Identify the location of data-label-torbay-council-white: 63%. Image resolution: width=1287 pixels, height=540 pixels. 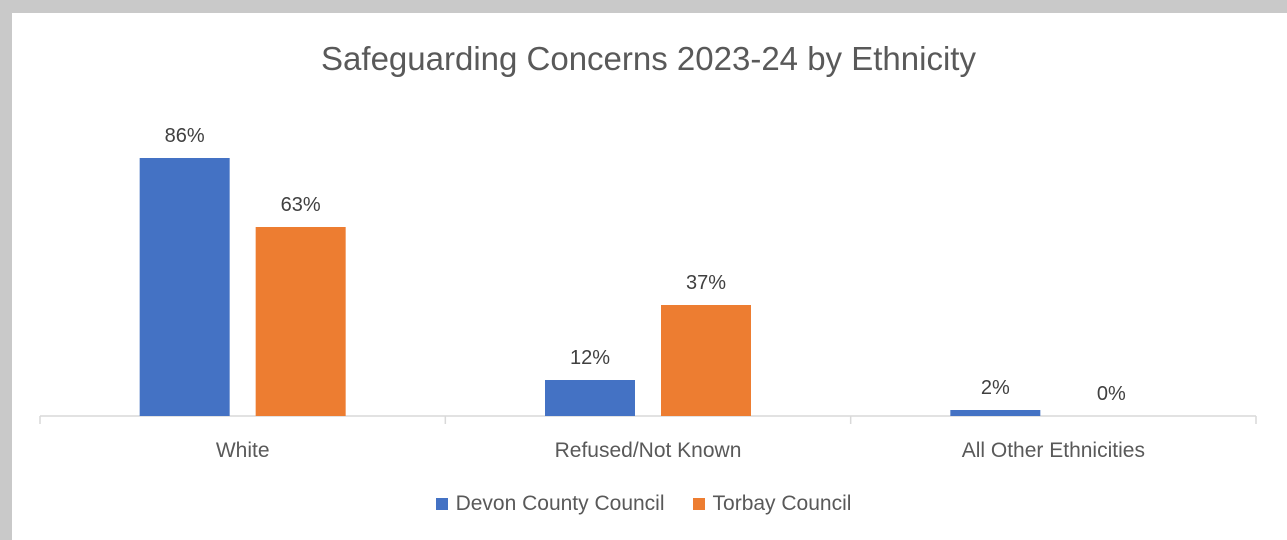
(301, 205).